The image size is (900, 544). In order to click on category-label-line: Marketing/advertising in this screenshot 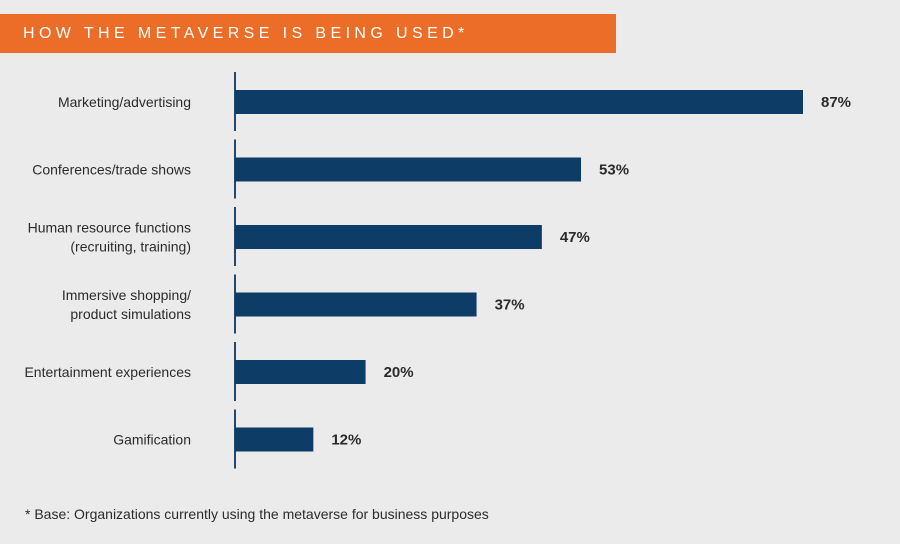, I will do `click(124, 102)`.